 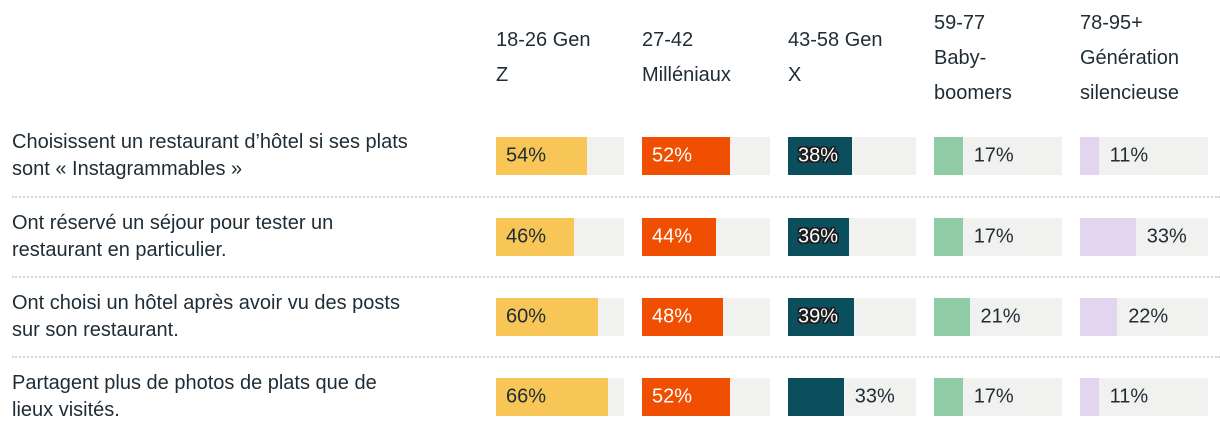 I want to click on bar-track: 44%, so click(x=706, y=237).